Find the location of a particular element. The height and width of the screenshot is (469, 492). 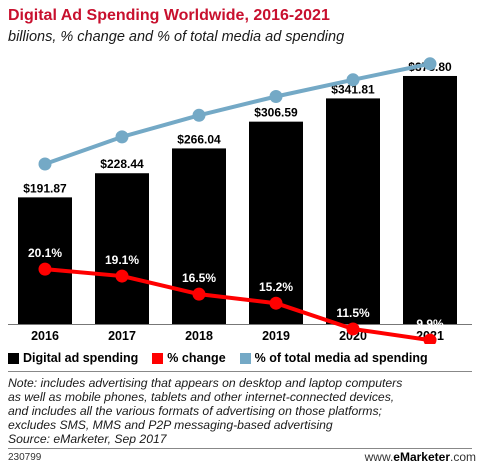

divider-top is located at coordinates (240, 371).